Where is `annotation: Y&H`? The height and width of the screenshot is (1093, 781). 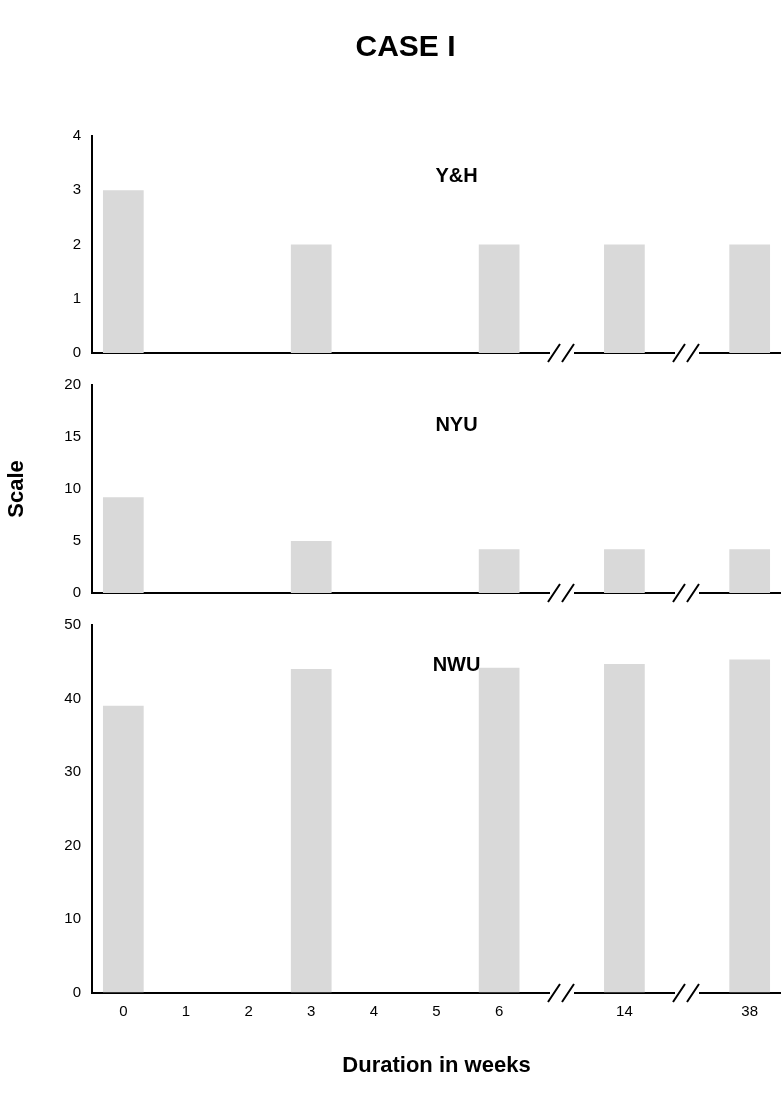 annotation: Y&H is located at coordinates (456, 174).